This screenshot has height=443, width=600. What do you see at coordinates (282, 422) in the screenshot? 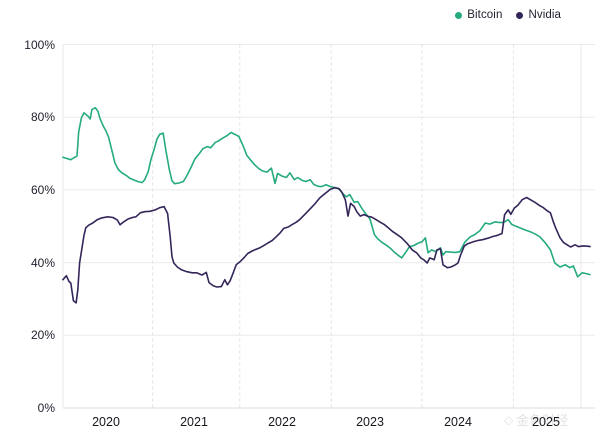
I see `x-tick-label: 2022` at bounding box center [282, 422].